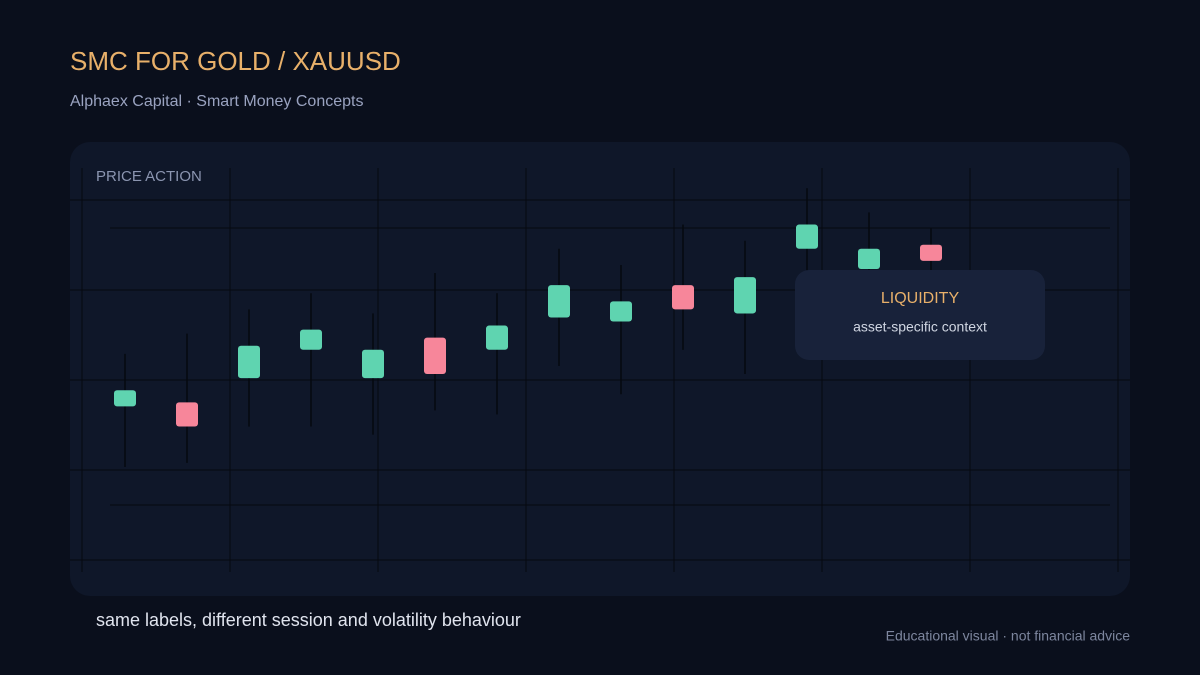  I want to click on annotation-box, so click(920, 315).